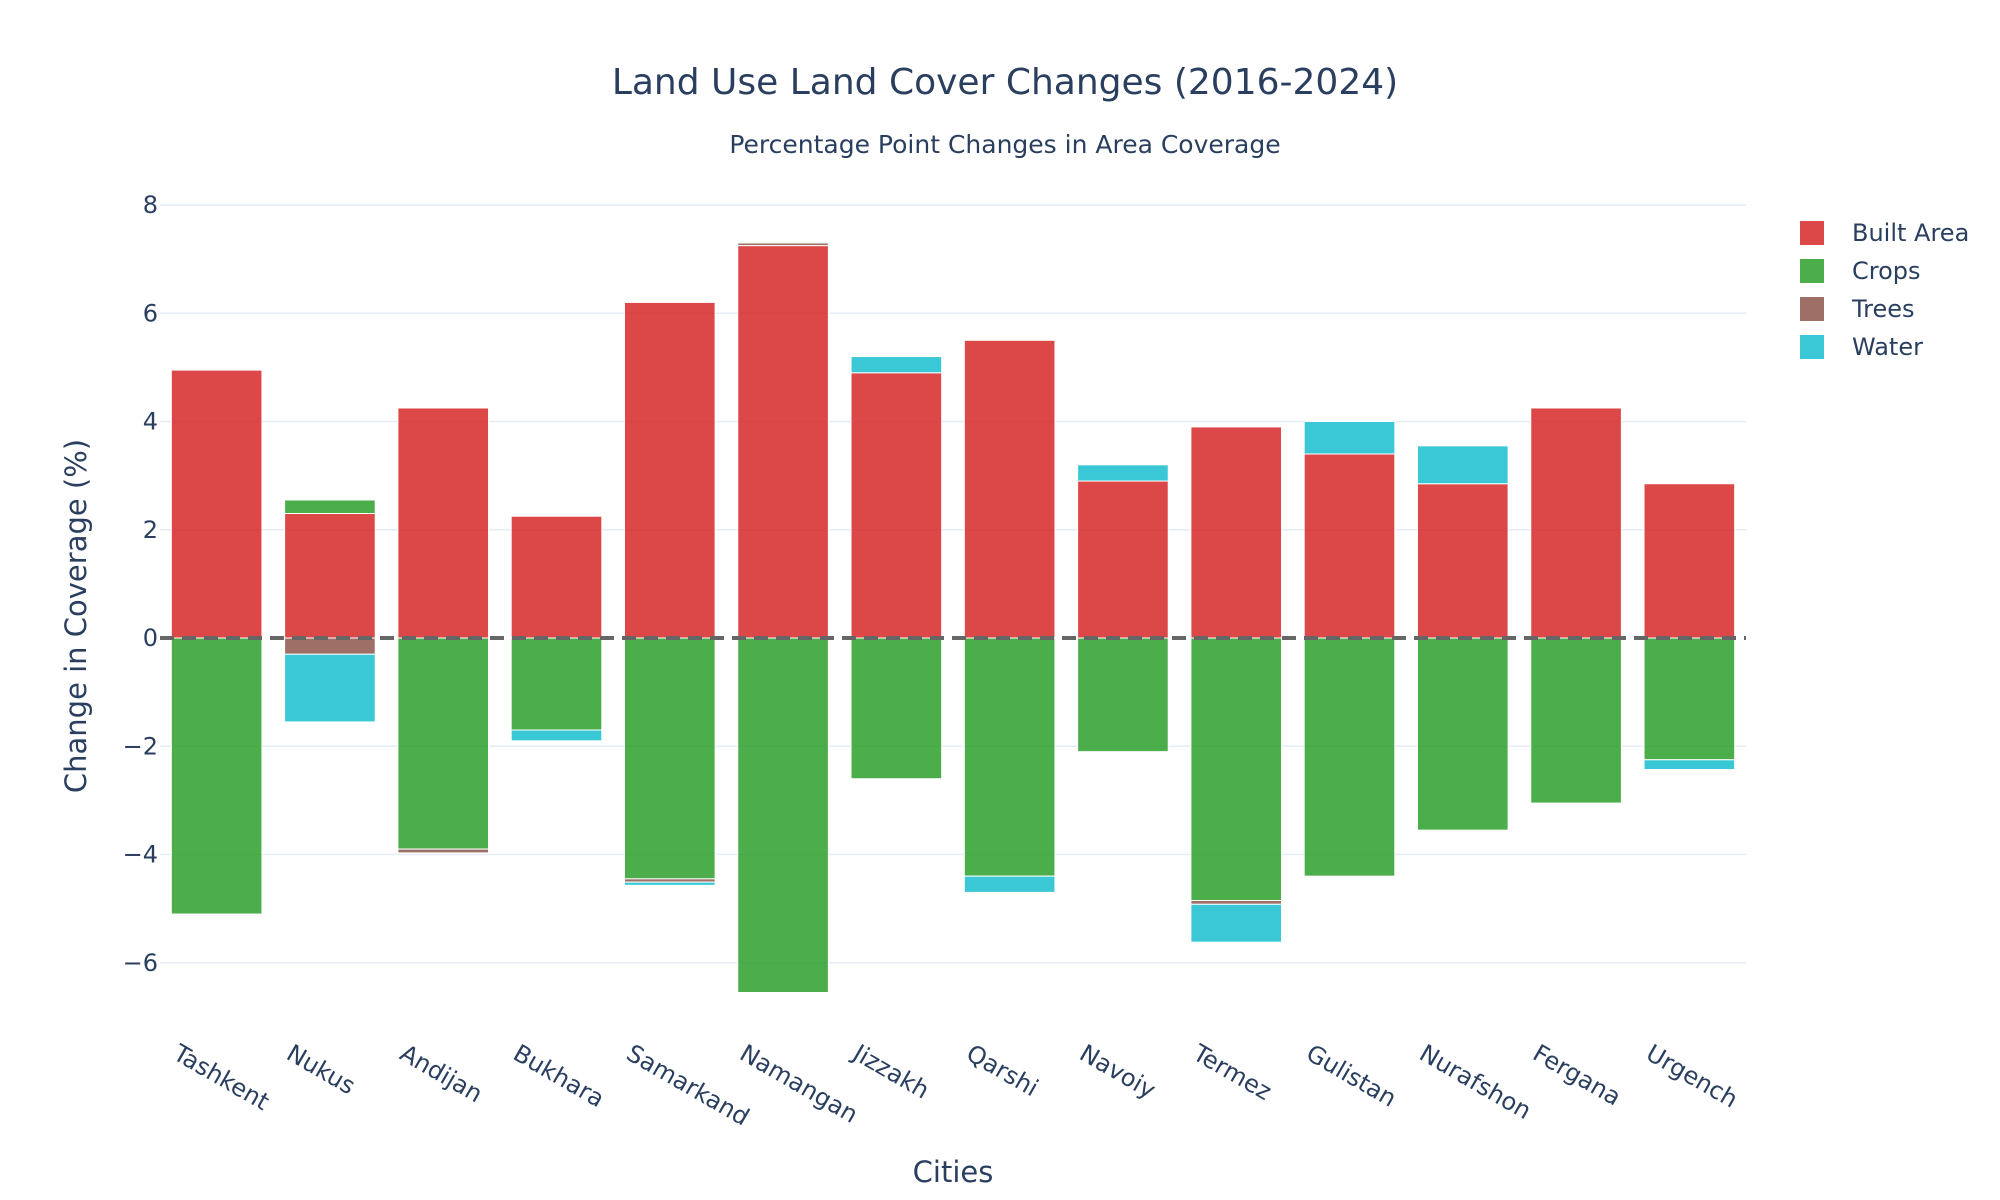 The width and height of the screenshot is (2000, 1200). I want to click on bar-built-area-samarkand, so click(669, 470).